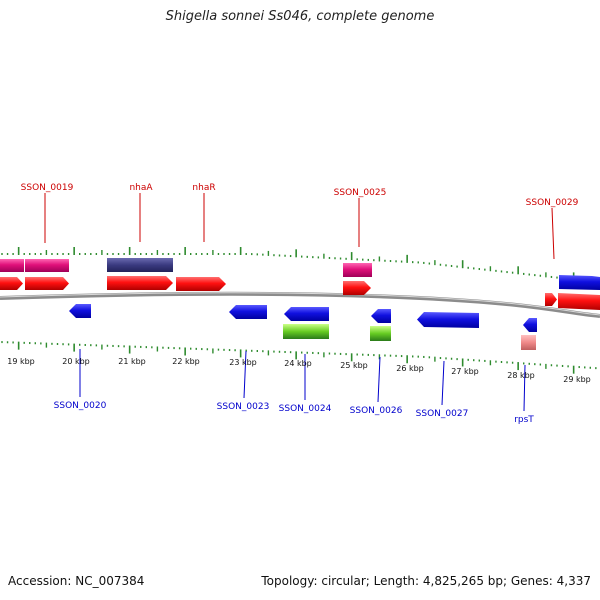 Image resolution: width=600 pixels, height=600 pixels. What do you see at coordinates (524, 420) in the screenshot?
I see `gene-label-rpst: rpsT` at bounding box center [524, 420].